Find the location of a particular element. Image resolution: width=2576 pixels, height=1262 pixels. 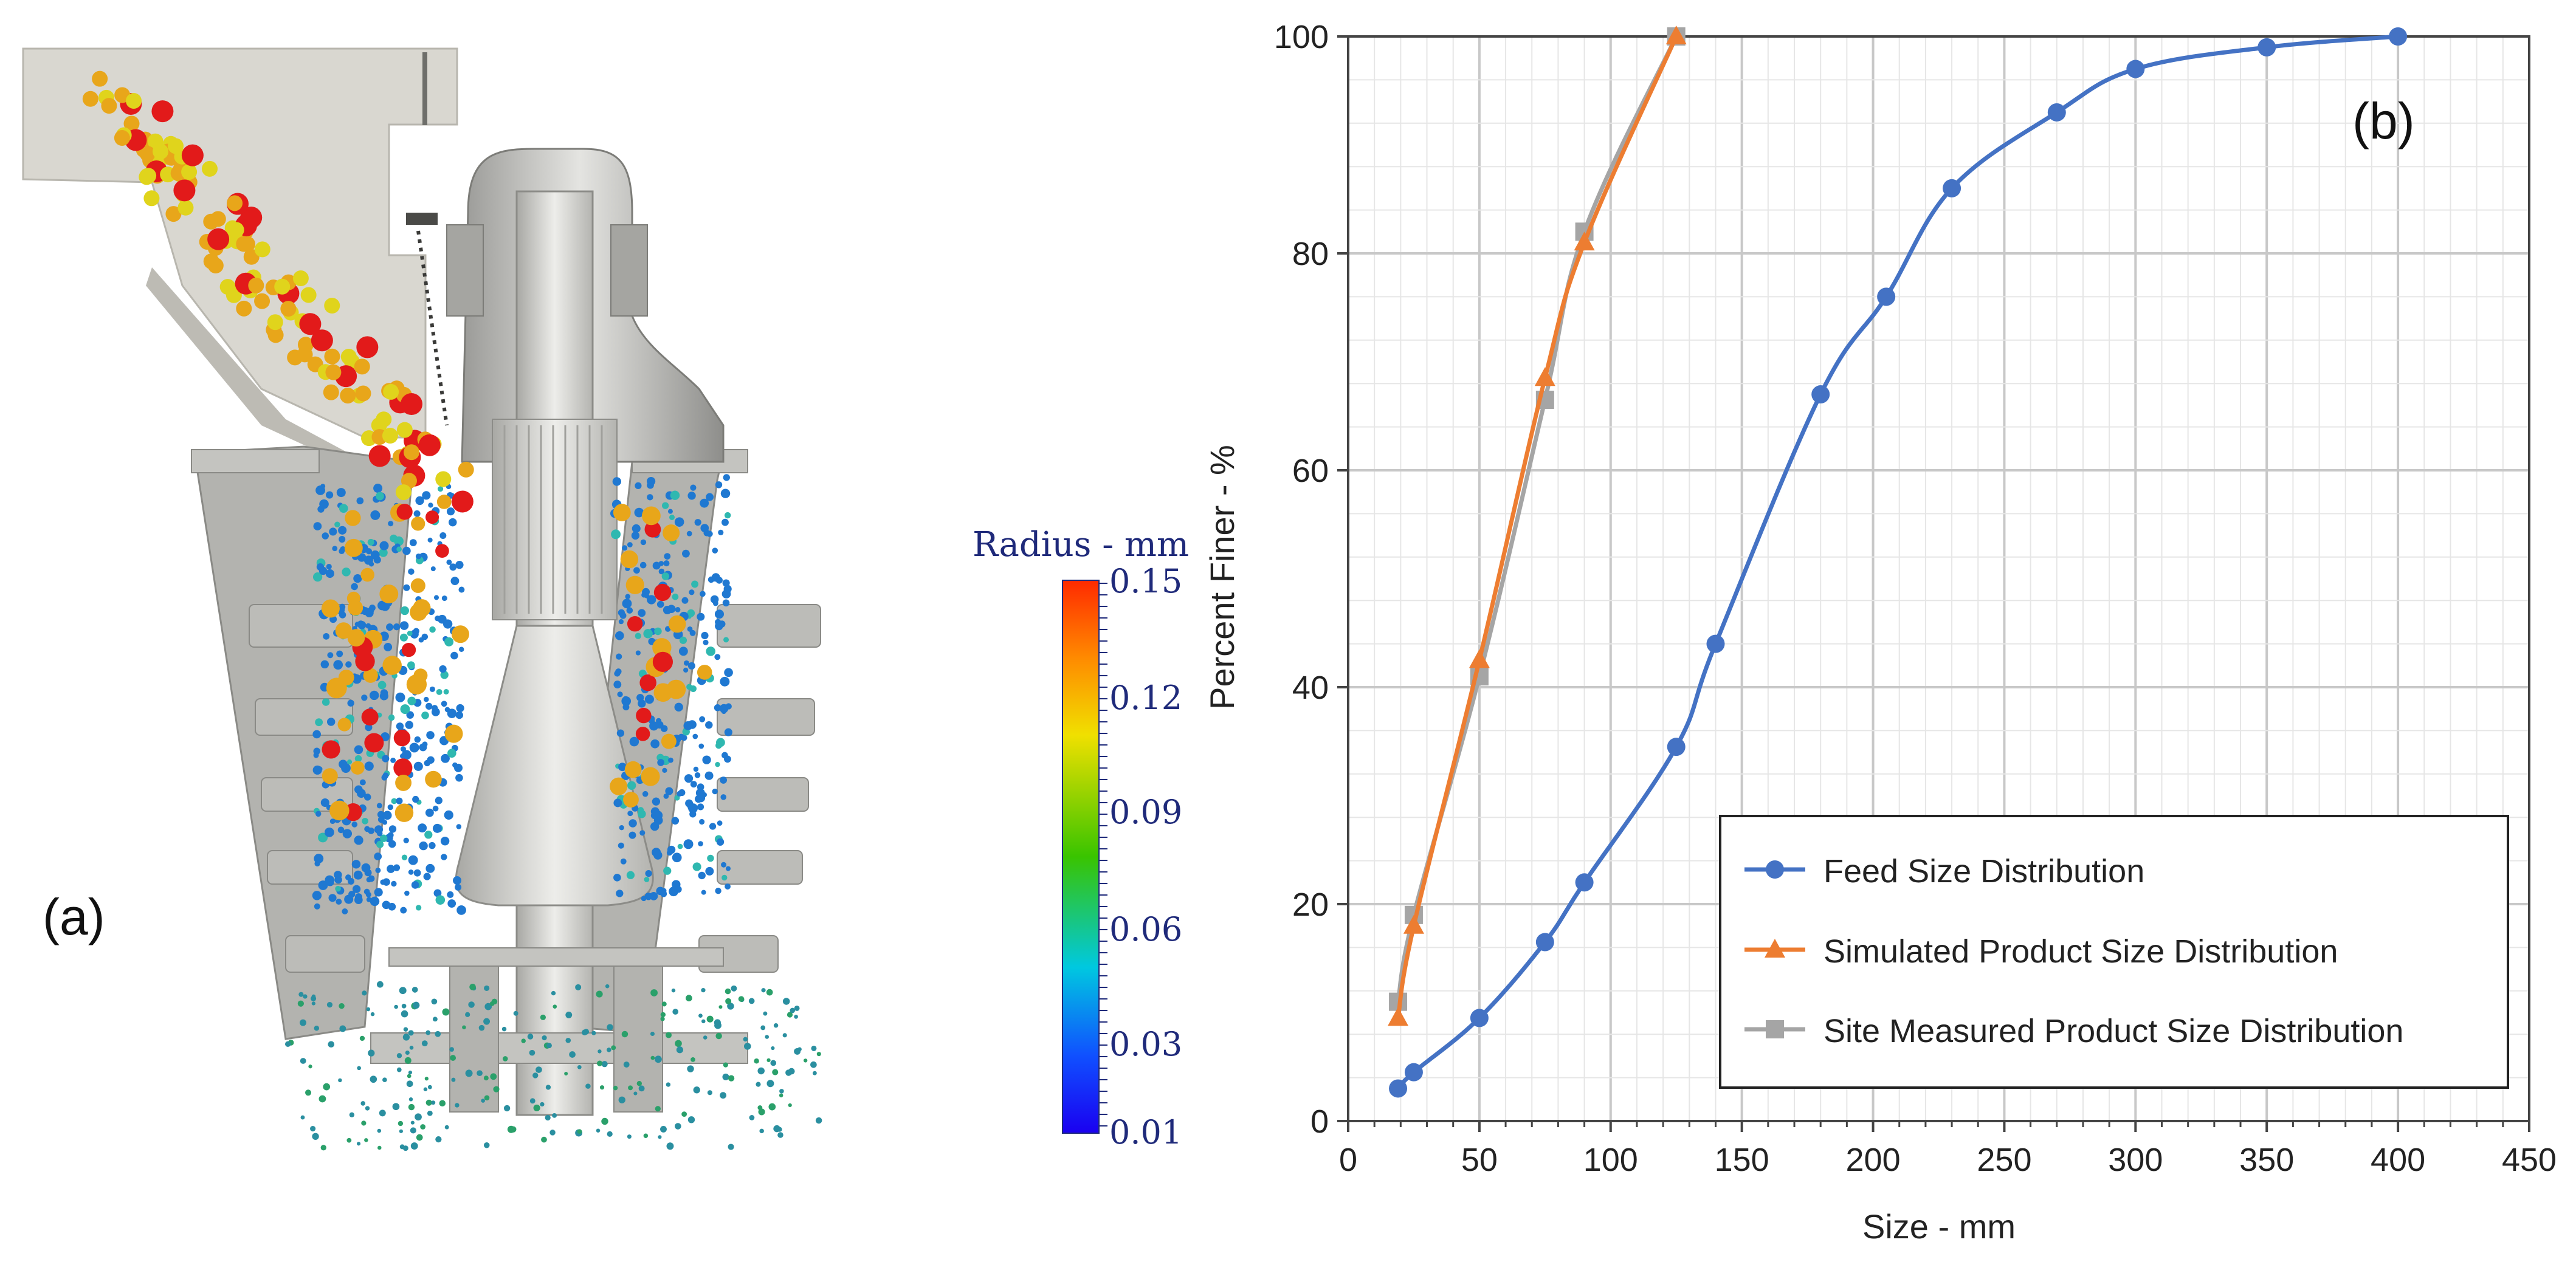

series-1-point is located at coordinates (1584, 241).